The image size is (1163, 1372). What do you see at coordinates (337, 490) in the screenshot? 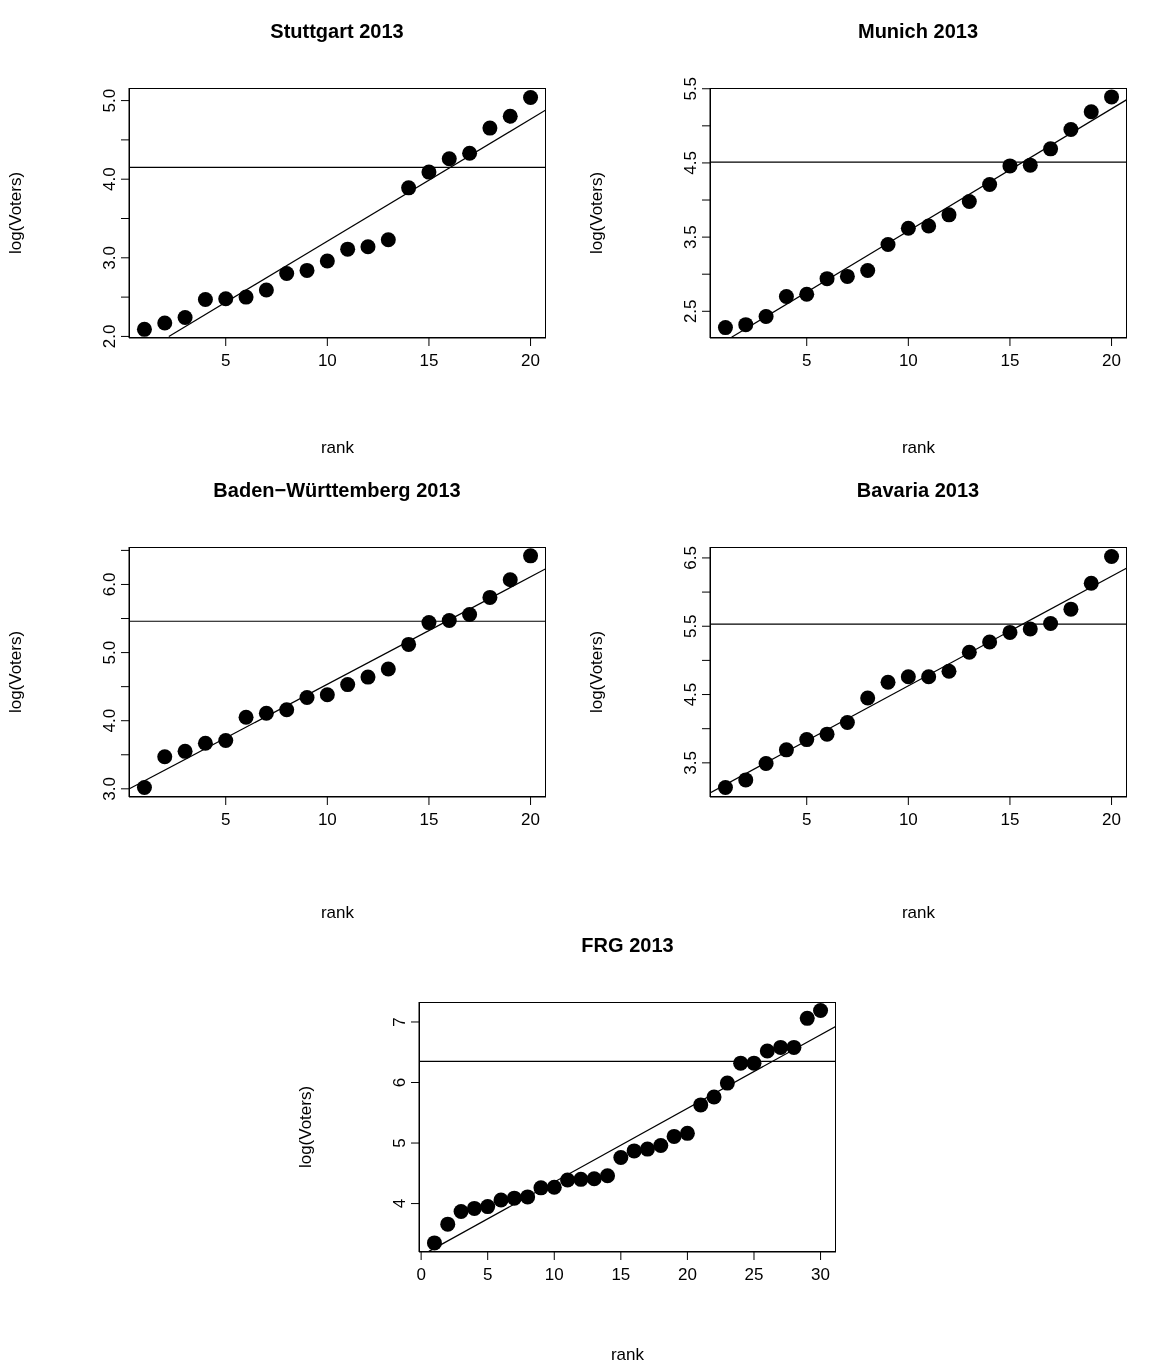
I see `chart-title: Baden−Württemberg 2013` at bounding box center [337, 490].